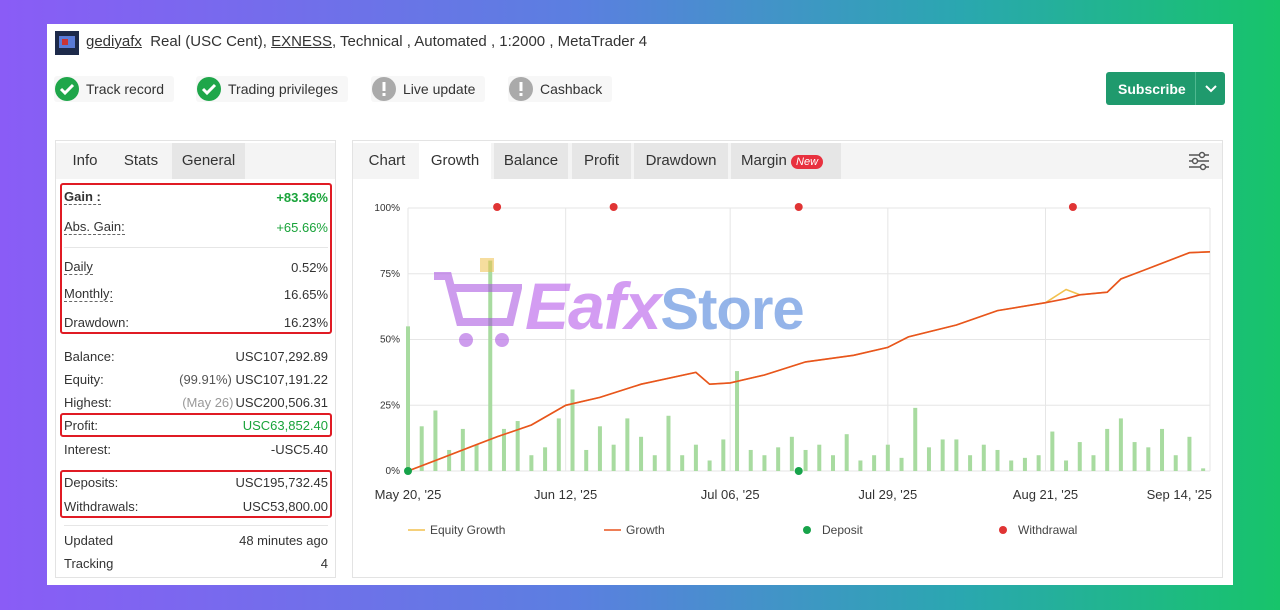  Describe the element at coordinates (305, 322) in the screenshot. I see `stat-value: 16.23%` at that location.